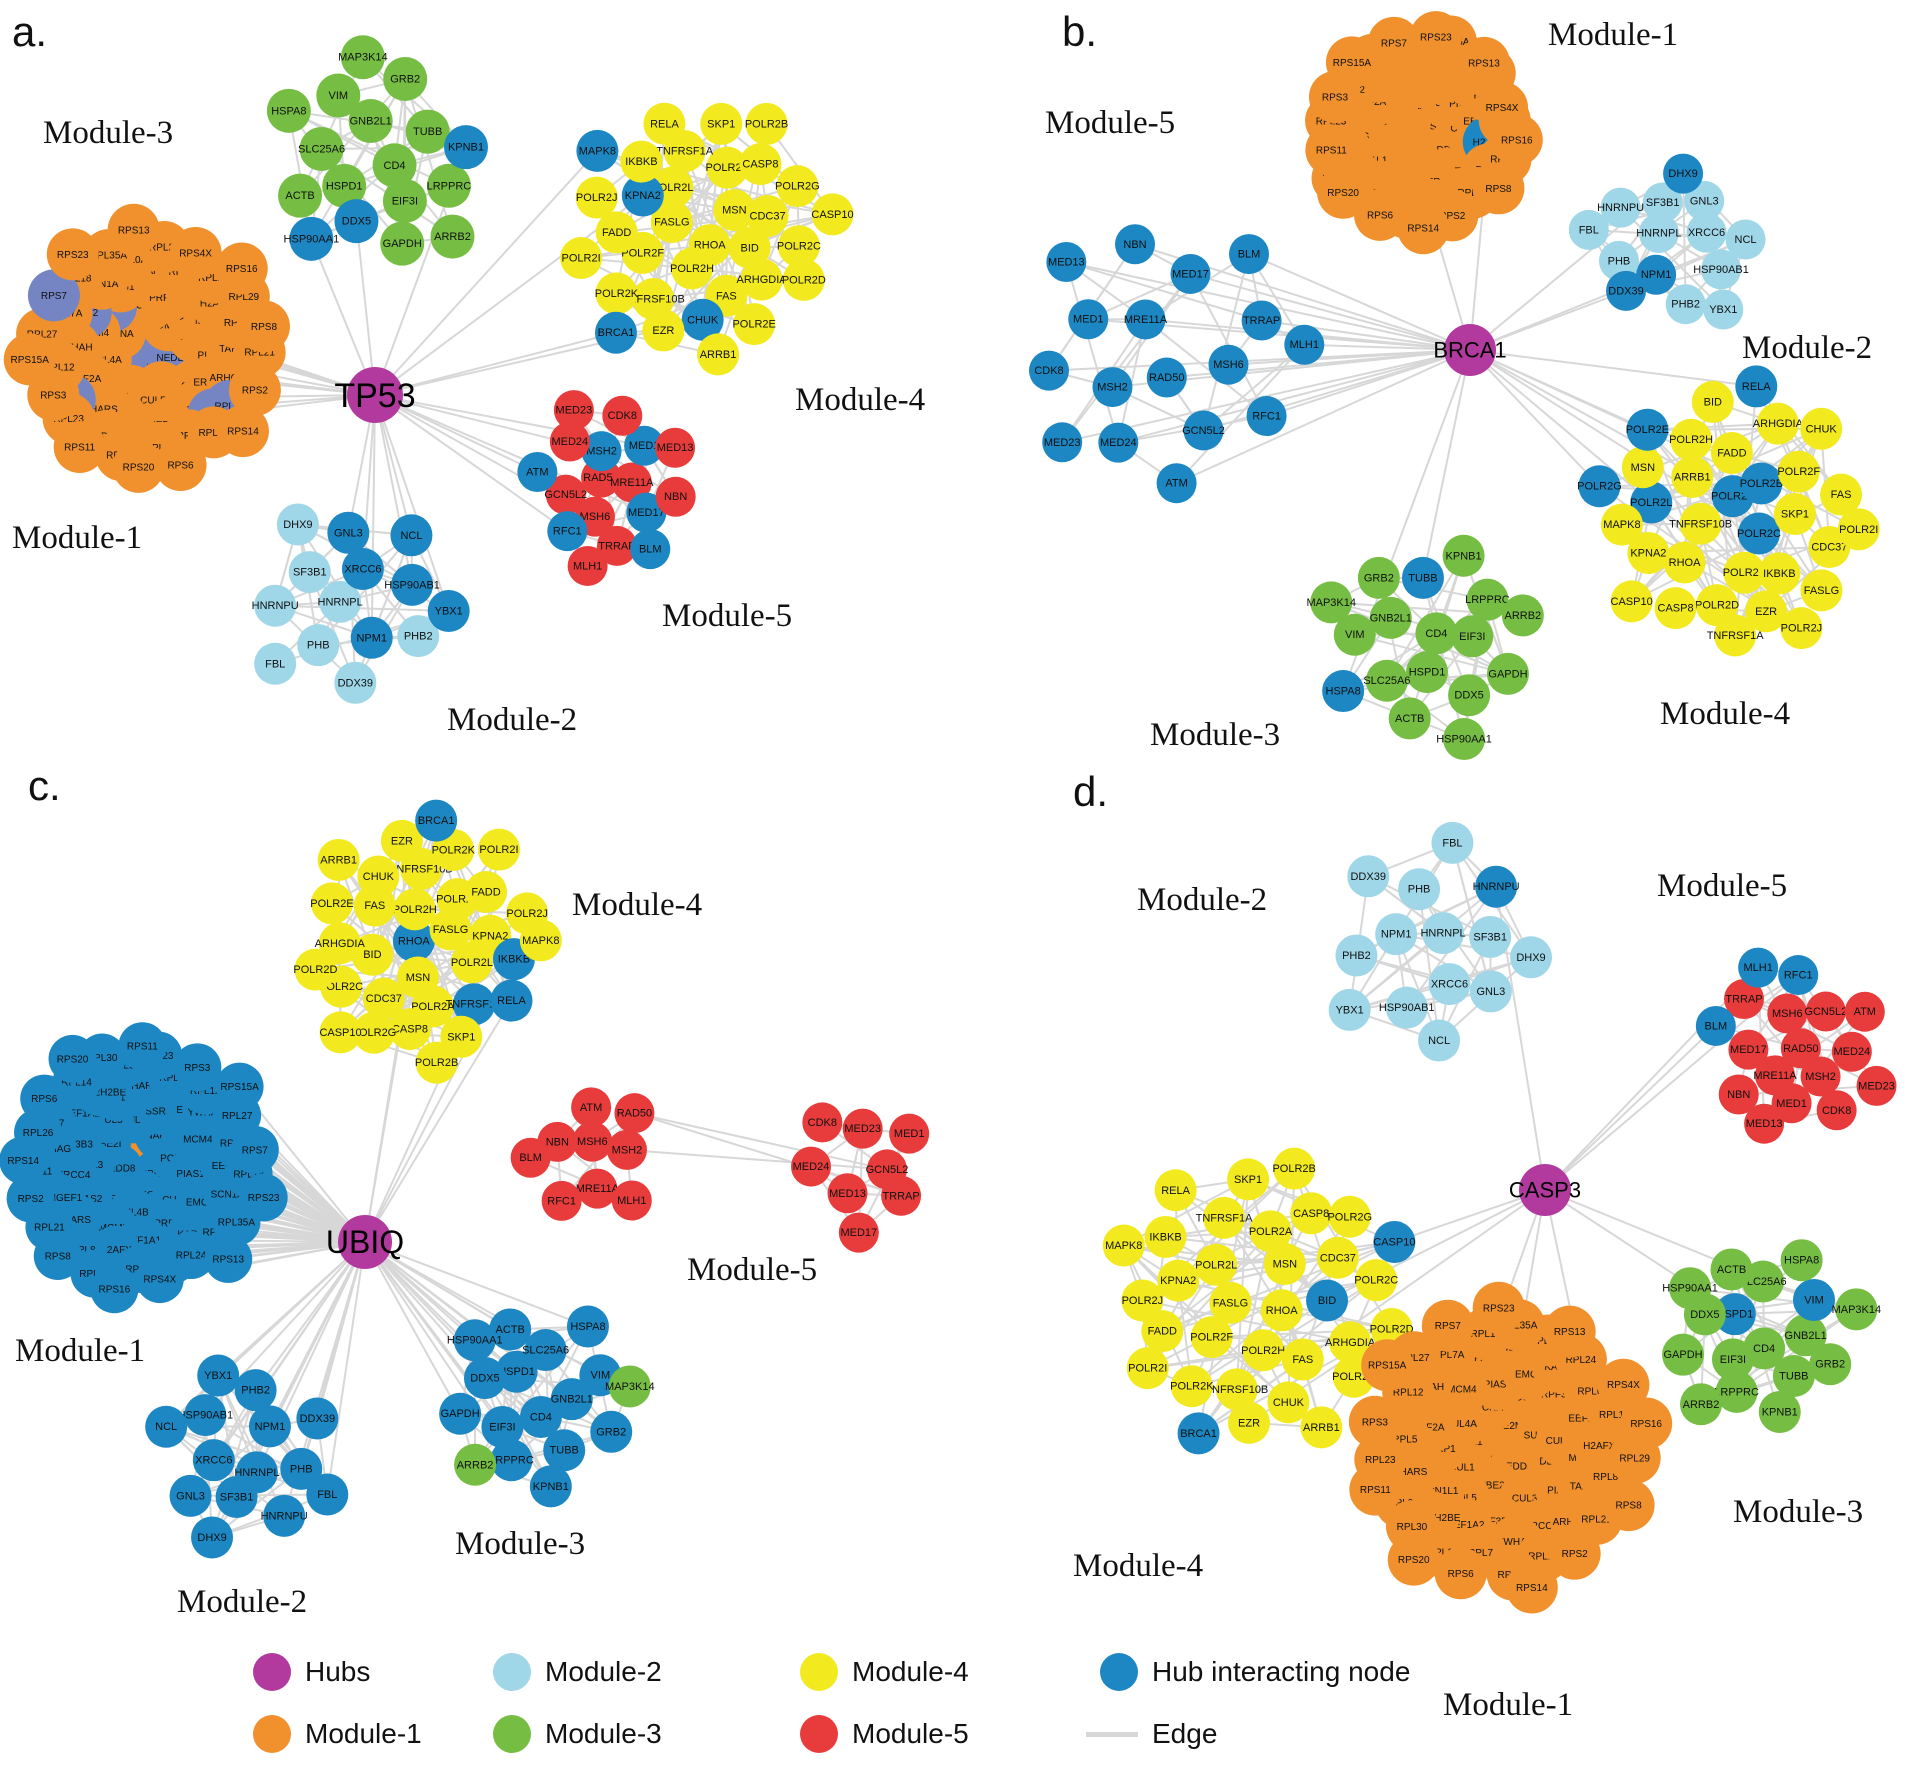 This screenshot has width=1923, height=1775. What do you see at coordinates (1422, 577) in the screenshot?
I see `node-TUBB` at bounding box center [1422, 577].